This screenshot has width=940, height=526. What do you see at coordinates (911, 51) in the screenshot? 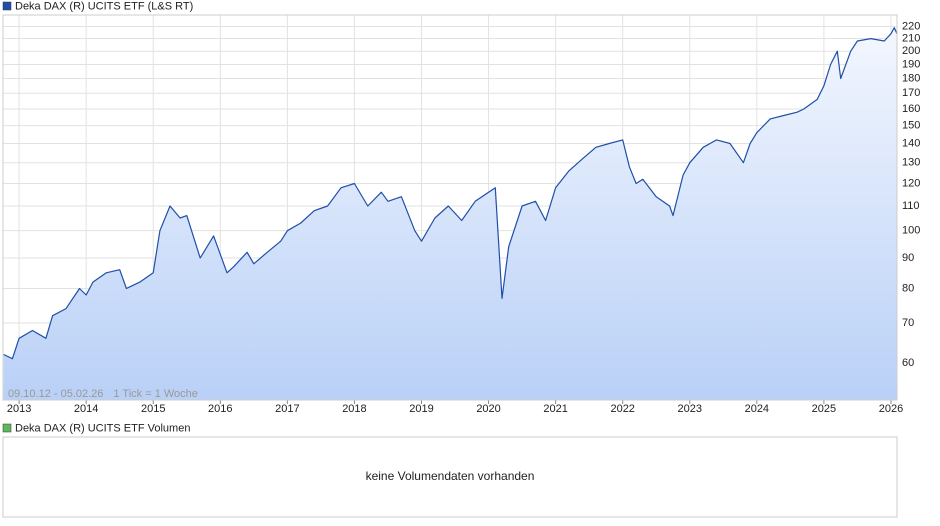
I see `y-tick-label: 200` at bounding box center [911, 51].